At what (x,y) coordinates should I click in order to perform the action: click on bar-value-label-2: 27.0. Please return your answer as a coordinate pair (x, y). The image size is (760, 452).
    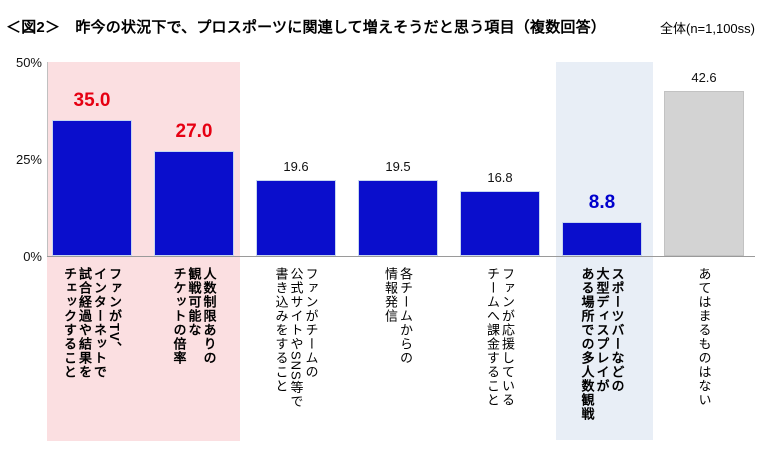
    Looking at the image, I should click on (194, 131).